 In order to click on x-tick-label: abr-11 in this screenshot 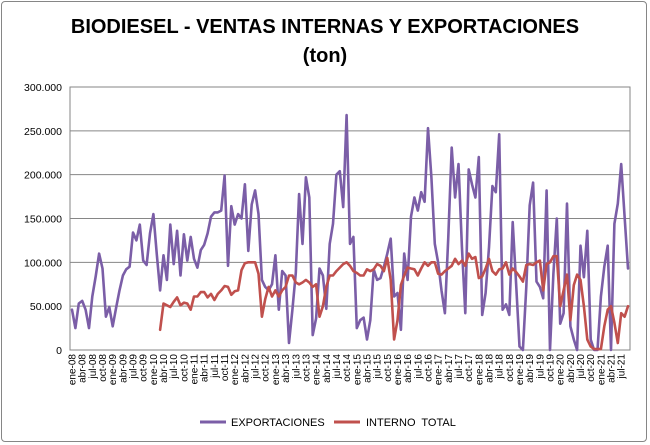, I will do `click(205, 368)`.